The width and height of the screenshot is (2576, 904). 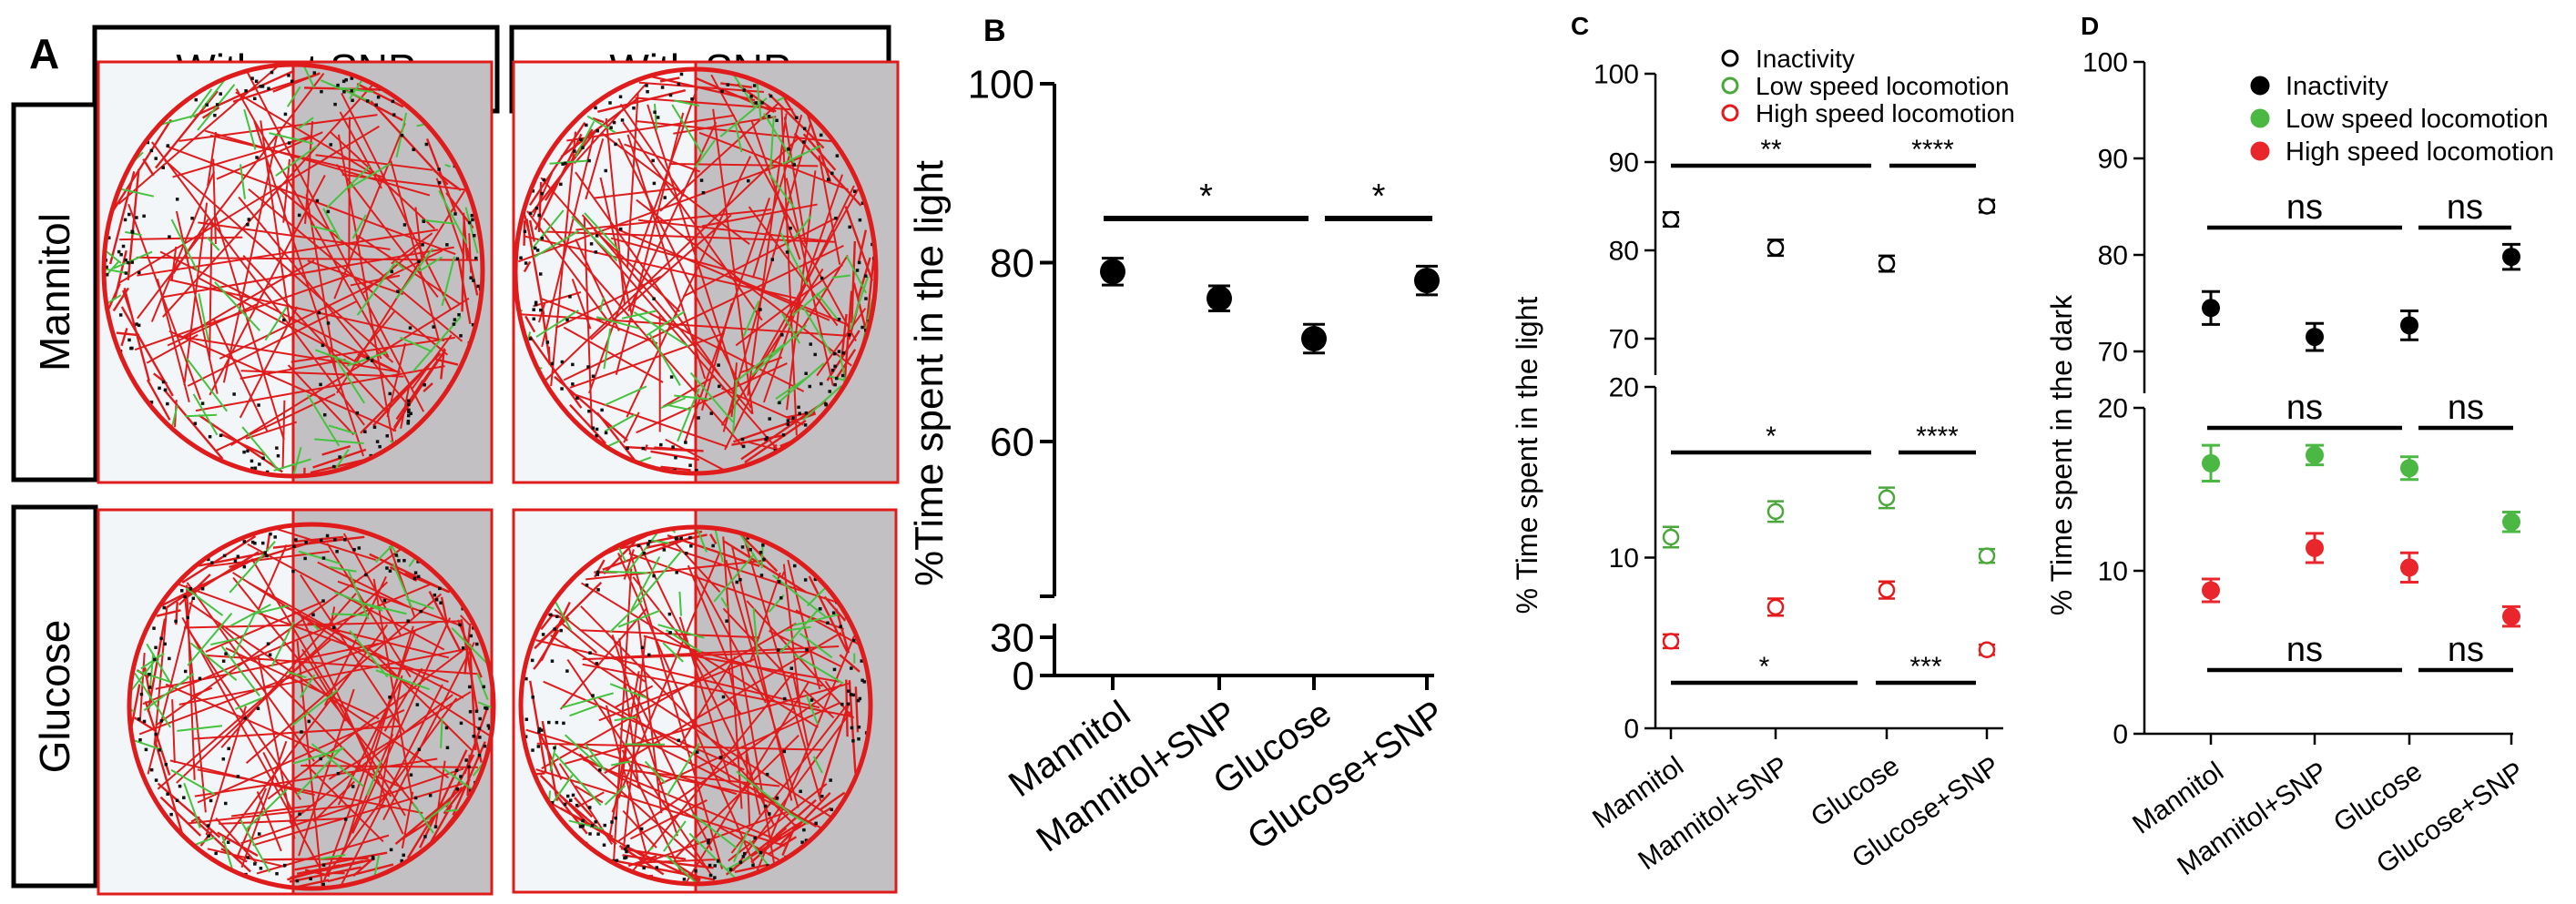 I want to click on data-point-high-speed-locomotion-glucose, so click(x=1887, y=590).